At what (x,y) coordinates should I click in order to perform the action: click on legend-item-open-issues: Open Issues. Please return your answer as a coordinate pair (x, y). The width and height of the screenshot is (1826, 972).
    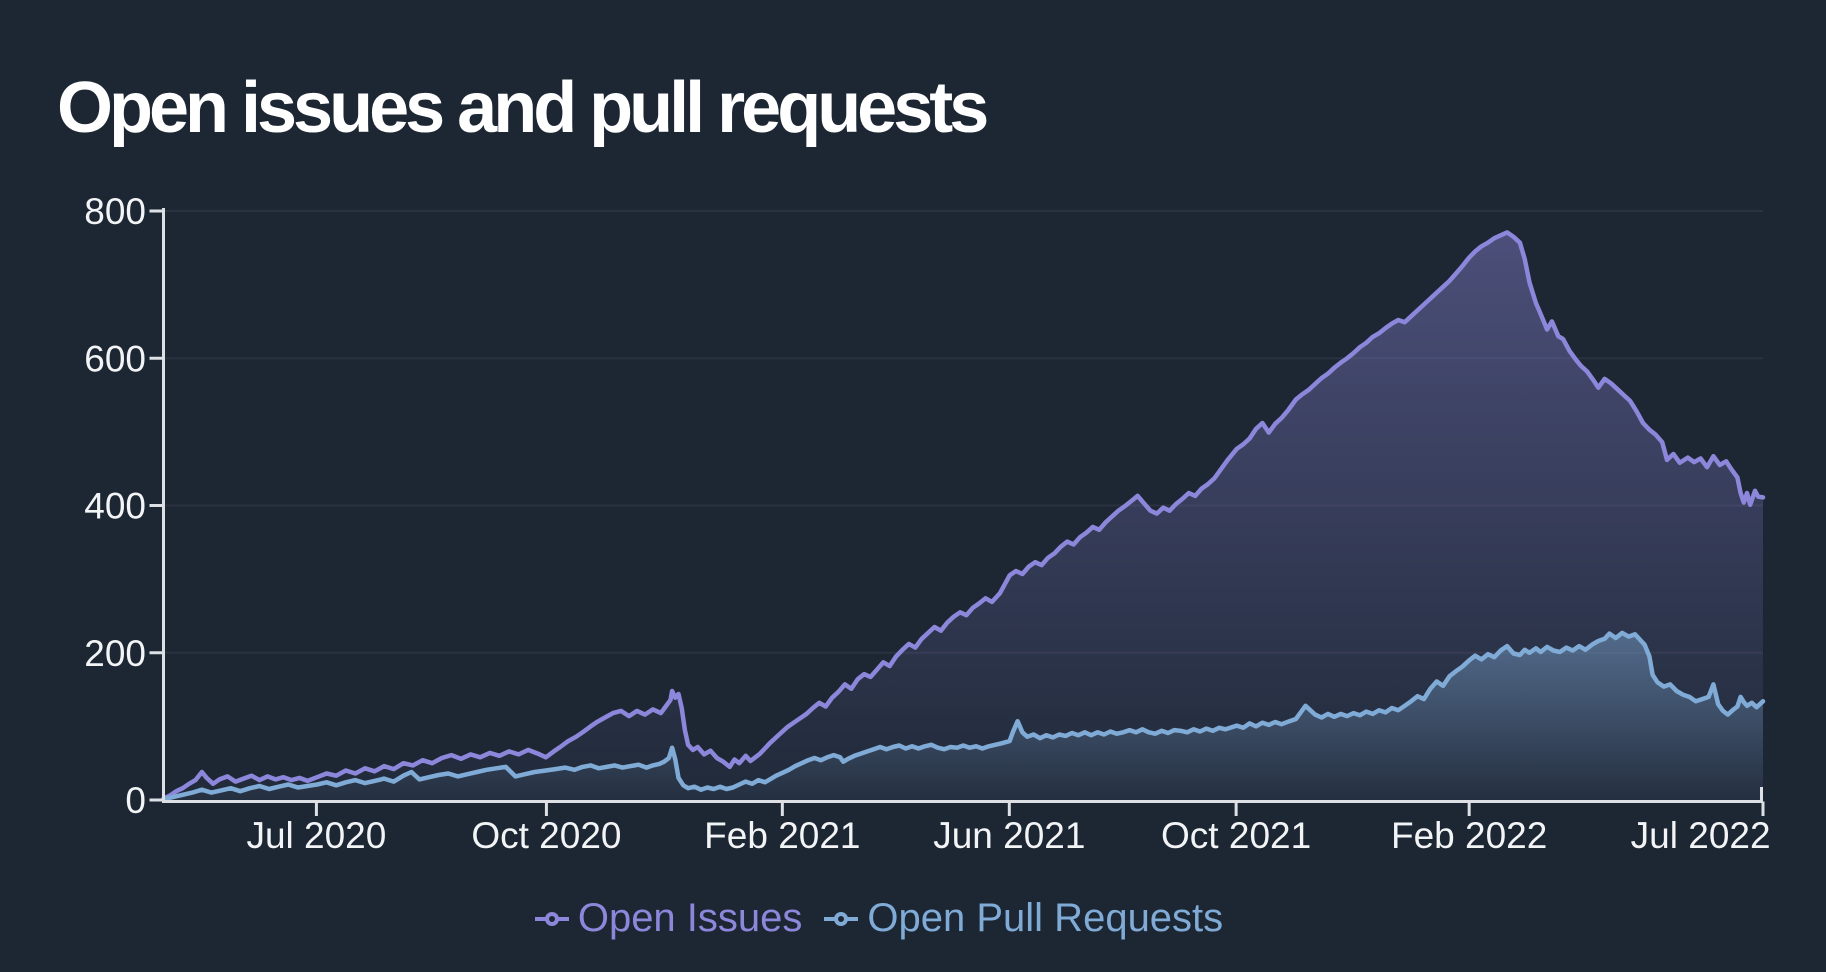
    Looking at the image, I should click on (668, 918).